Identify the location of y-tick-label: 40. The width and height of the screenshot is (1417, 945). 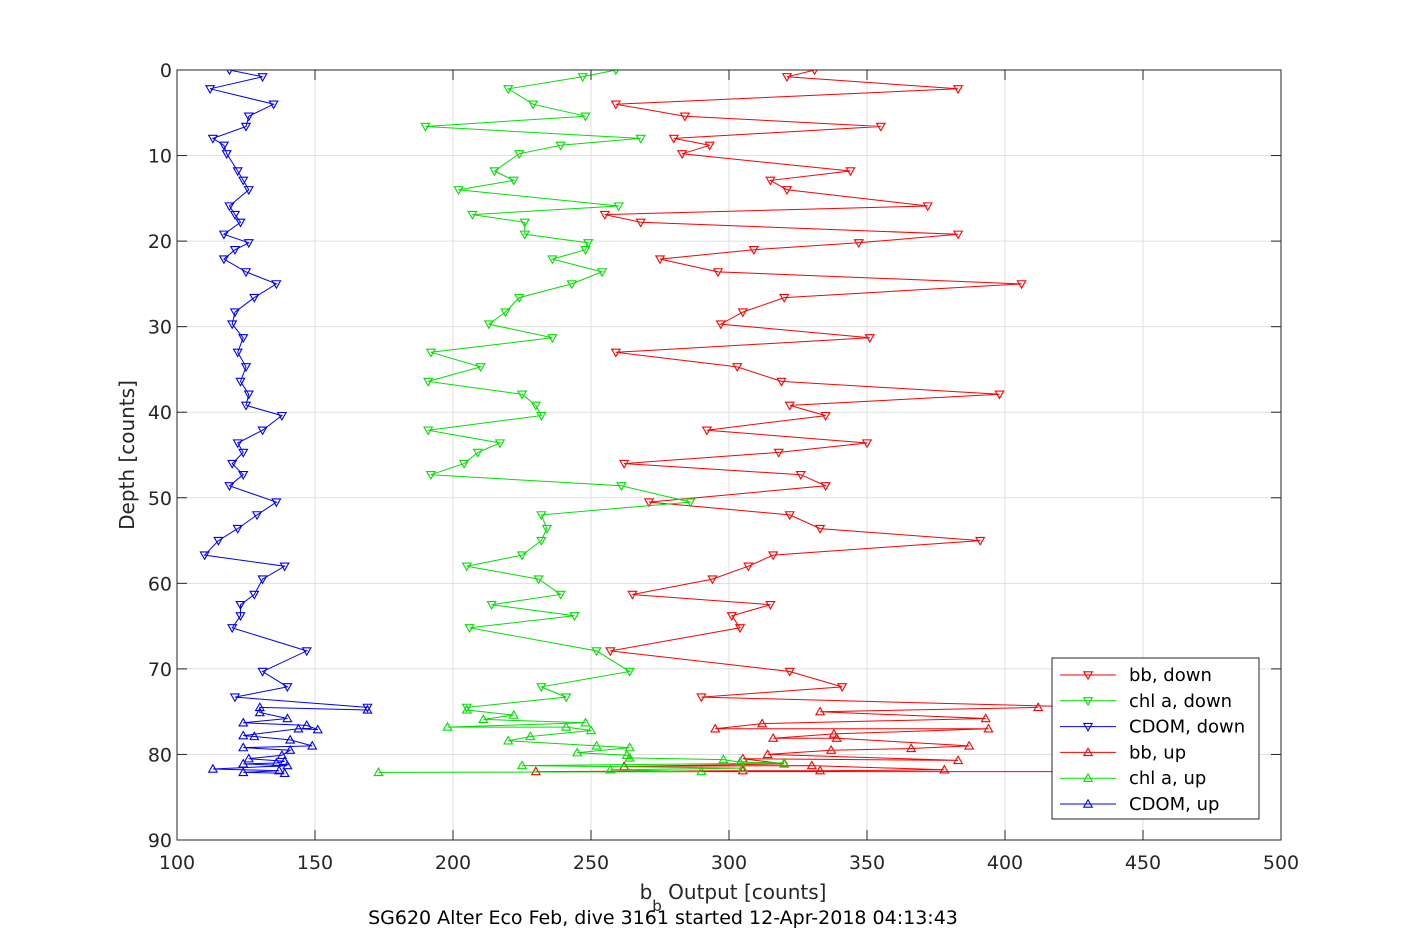
(160, 413).